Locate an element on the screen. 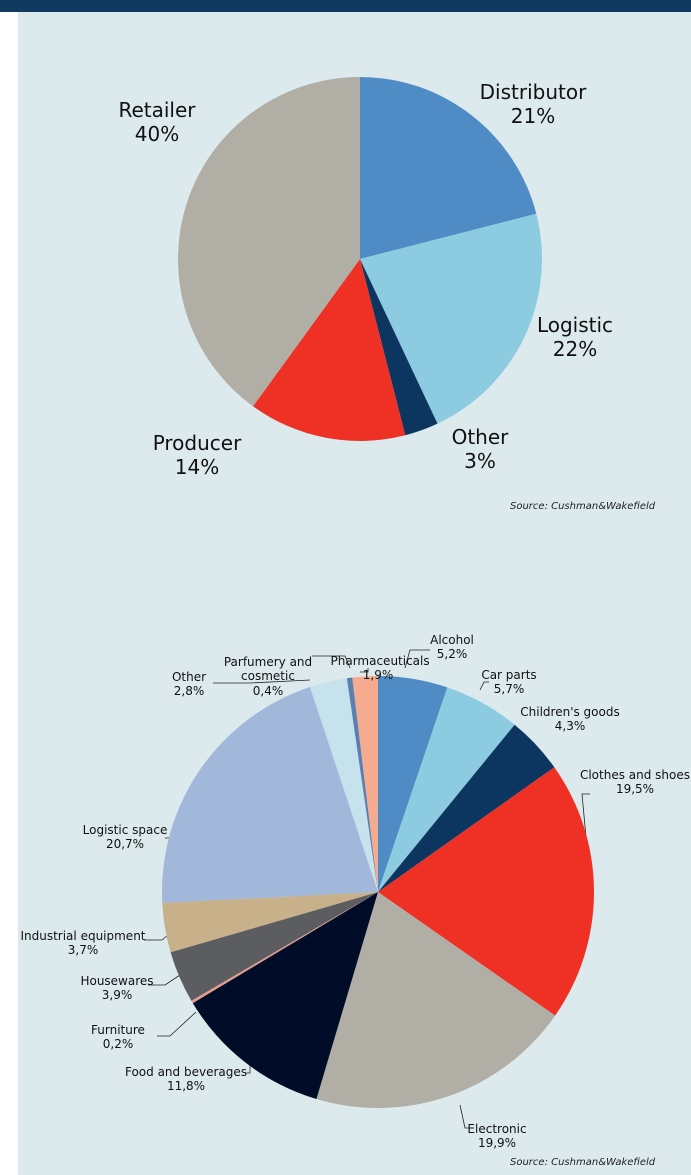 Image resolution: width=691 pixels, height=1175 pixels. slice-label: Pharmaceuticals 1,9% is located at coordinates (380, 668).